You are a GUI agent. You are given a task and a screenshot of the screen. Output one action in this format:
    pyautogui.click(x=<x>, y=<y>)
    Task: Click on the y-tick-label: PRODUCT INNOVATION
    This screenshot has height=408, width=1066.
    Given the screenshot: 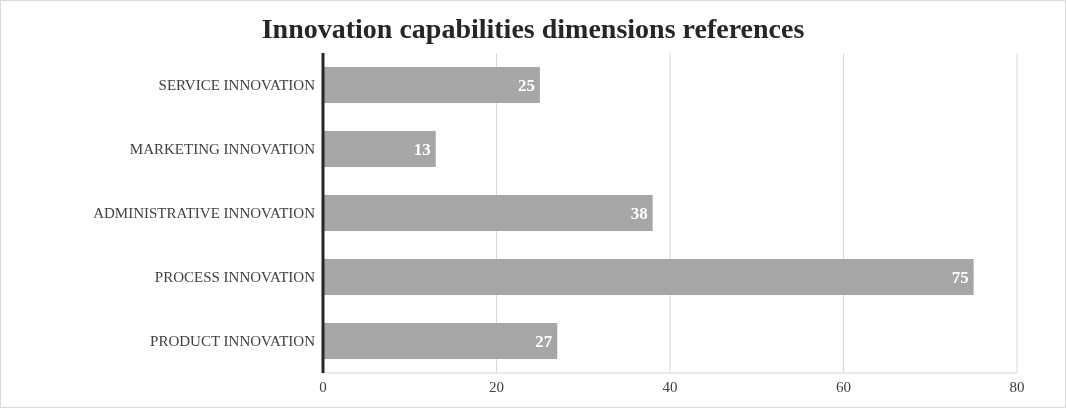 What is the action you would take?
    pyautogui.click(x=233, y=341)
    